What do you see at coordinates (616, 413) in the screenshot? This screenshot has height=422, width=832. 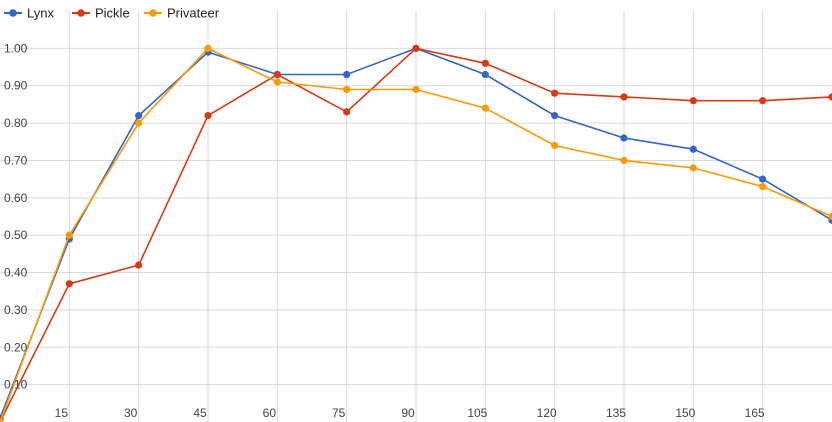 I see `x-tick-label: 135` at bounding box center [616, 413].